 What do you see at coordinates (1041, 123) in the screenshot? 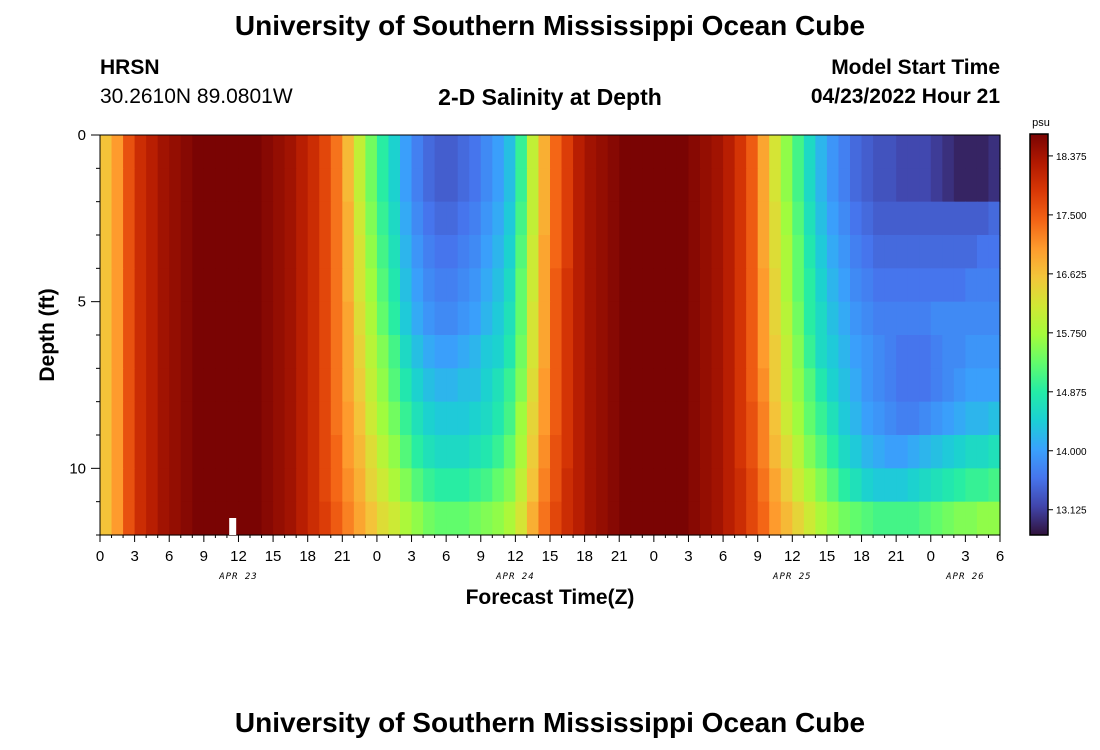
I see `colorbar-unit: psu` at bounding box center [1041, 123].